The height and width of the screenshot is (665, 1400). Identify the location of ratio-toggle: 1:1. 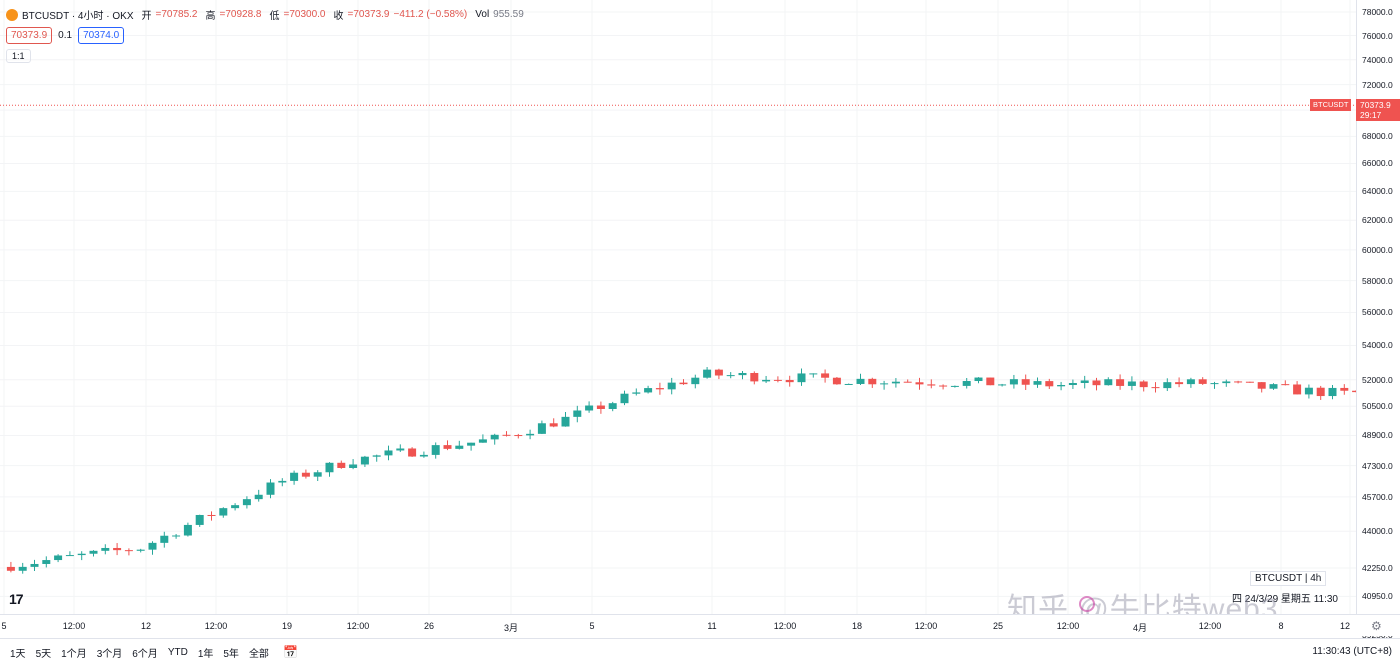
(18, 56).